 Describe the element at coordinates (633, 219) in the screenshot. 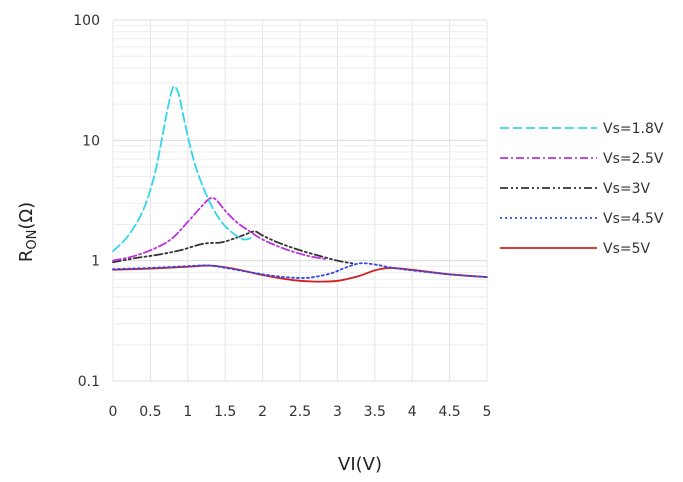

I see `legend-label: Vs=4.5V` at that location.